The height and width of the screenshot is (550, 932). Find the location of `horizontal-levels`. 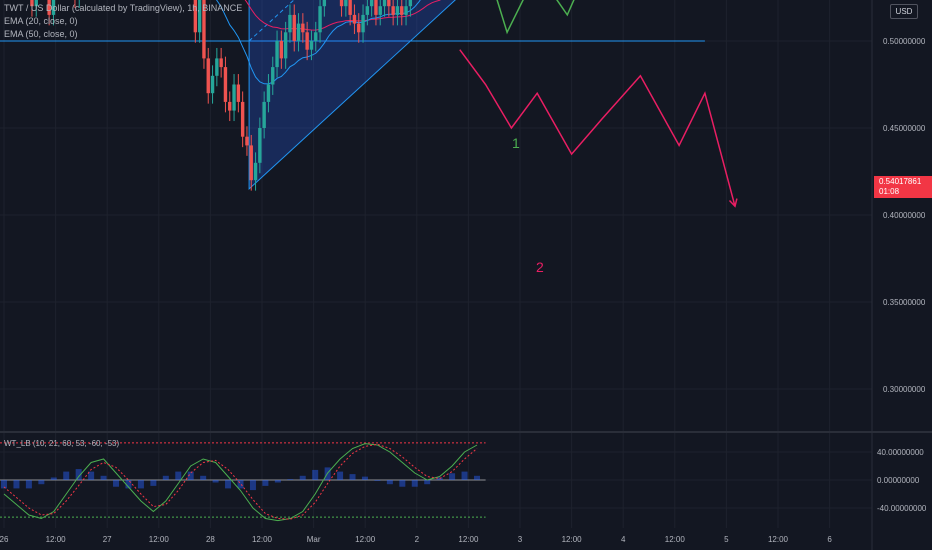

horizontal-levels is located at coordinates (352, 41).